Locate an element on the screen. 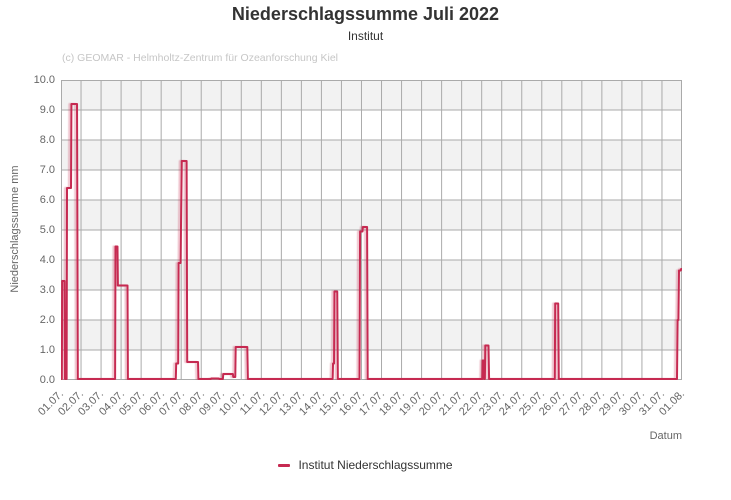 This screenshot has height=500, width=731. y-tick-label: 6.0 is located at coordinates (47, 200).